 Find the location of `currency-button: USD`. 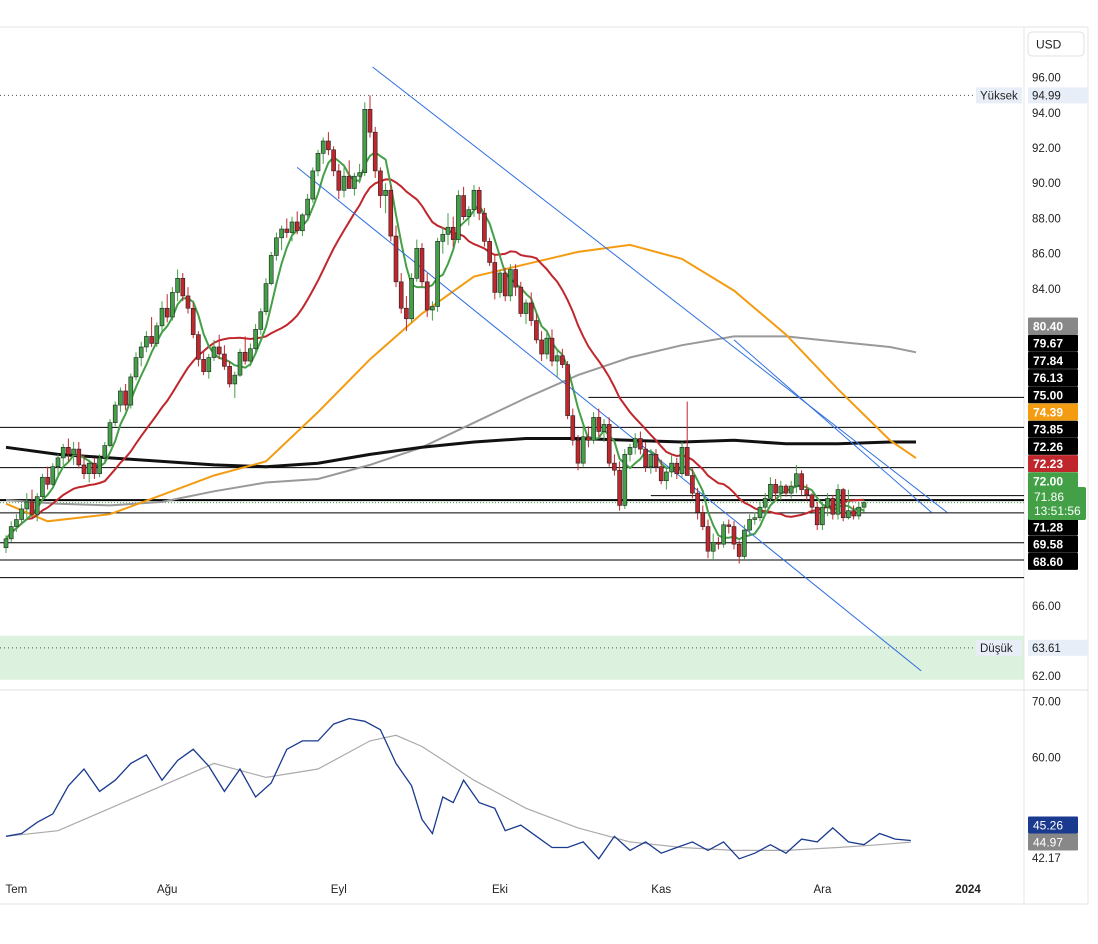

currency-button: USD is located at coordinates (1056, 44).